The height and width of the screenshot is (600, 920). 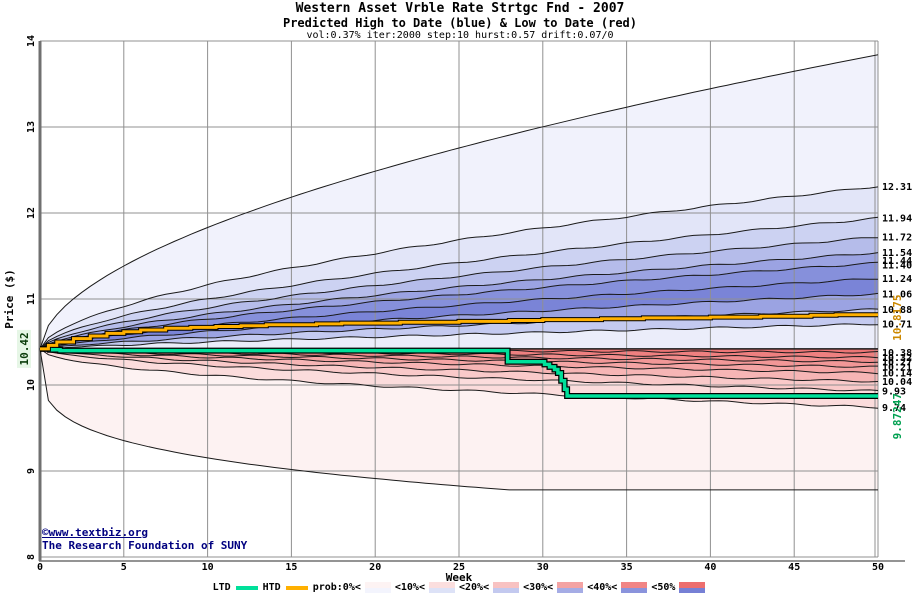 What do you see at coordinates (124, 567) in the screenshot?
I see `svg-text: 5` at bounding box center [124, 567].